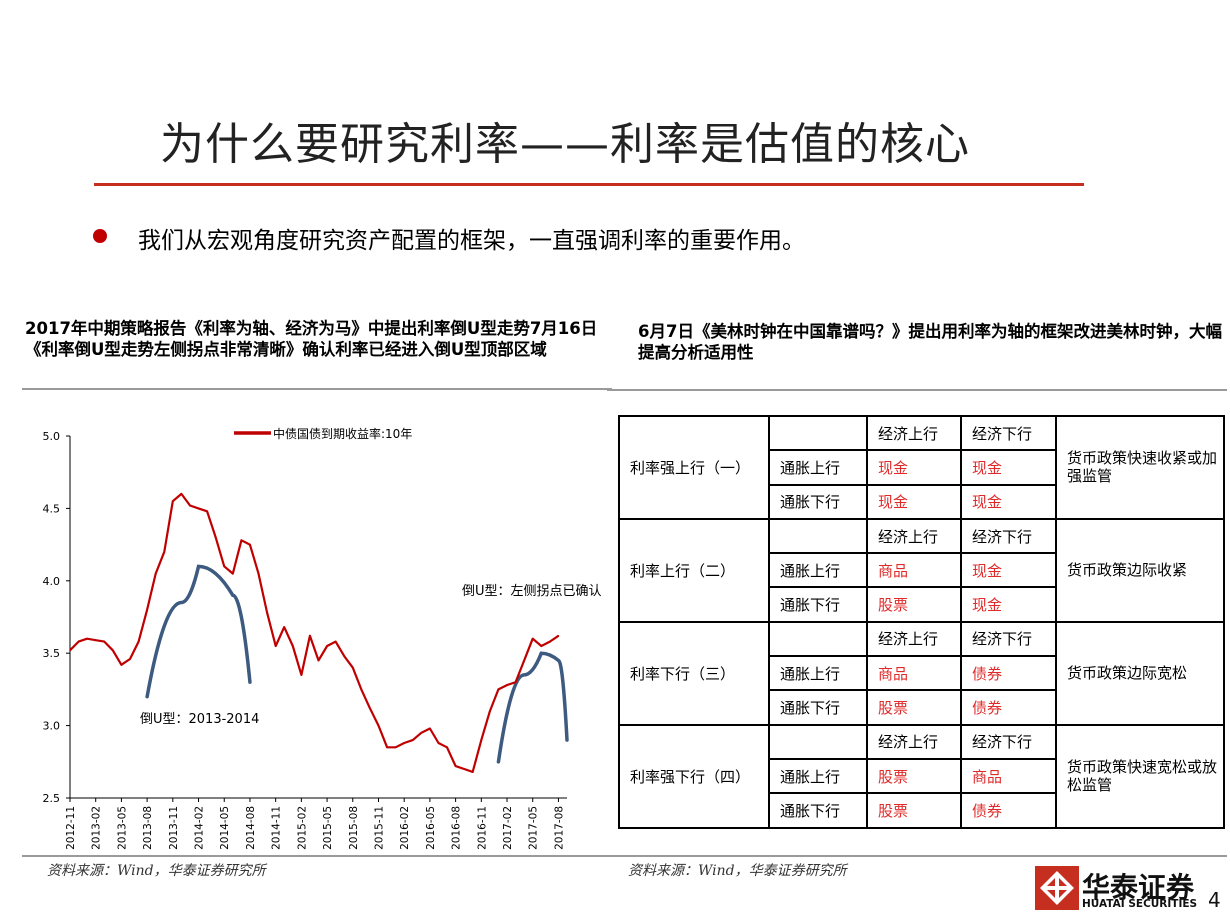 This screenshot has height=923, width=1230. What do you see at coordinates (565, 144) in the screenshot?
I see `slide-title: 为什么要研究利率——利率是估值的核心` at bounding box center [565, 144].